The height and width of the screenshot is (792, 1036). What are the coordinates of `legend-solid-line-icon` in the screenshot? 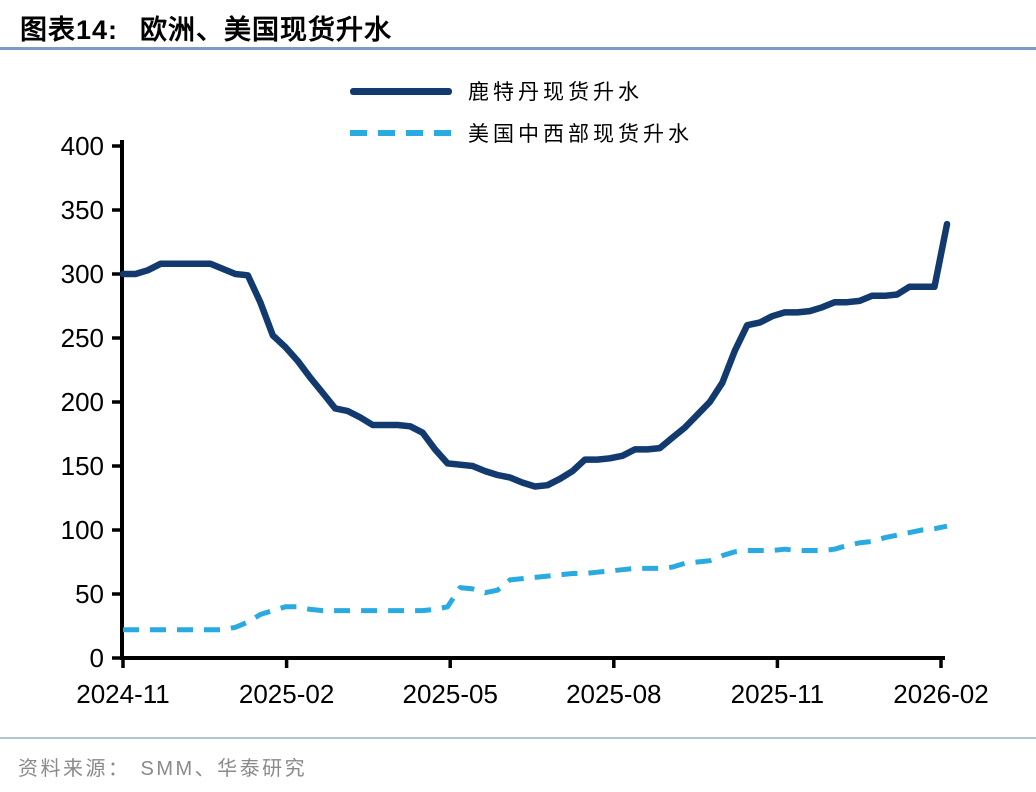 It's located at (401, 91).